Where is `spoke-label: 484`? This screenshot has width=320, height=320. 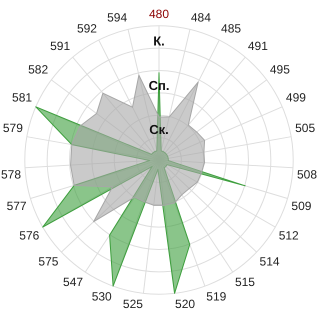
spoke-label: 484 is located at coordinates (201, 17).